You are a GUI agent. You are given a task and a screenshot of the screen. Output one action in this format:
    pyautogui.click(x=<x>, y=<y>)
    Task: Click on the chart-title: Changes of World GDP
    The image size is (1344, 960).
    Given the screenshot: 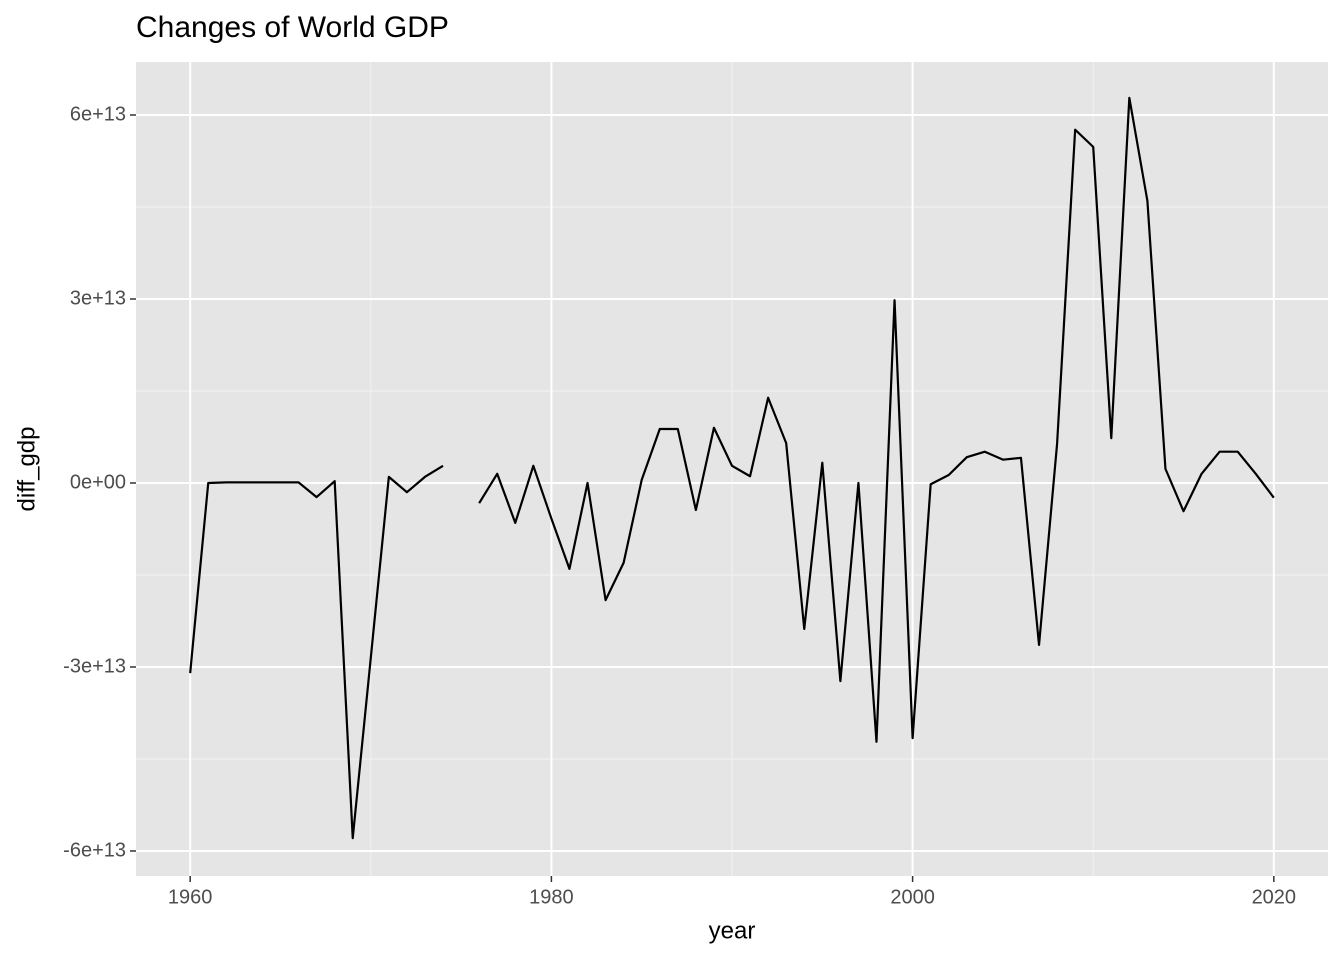 What is the action you would take?
    pyautogui.click(x=292, y=27)
    